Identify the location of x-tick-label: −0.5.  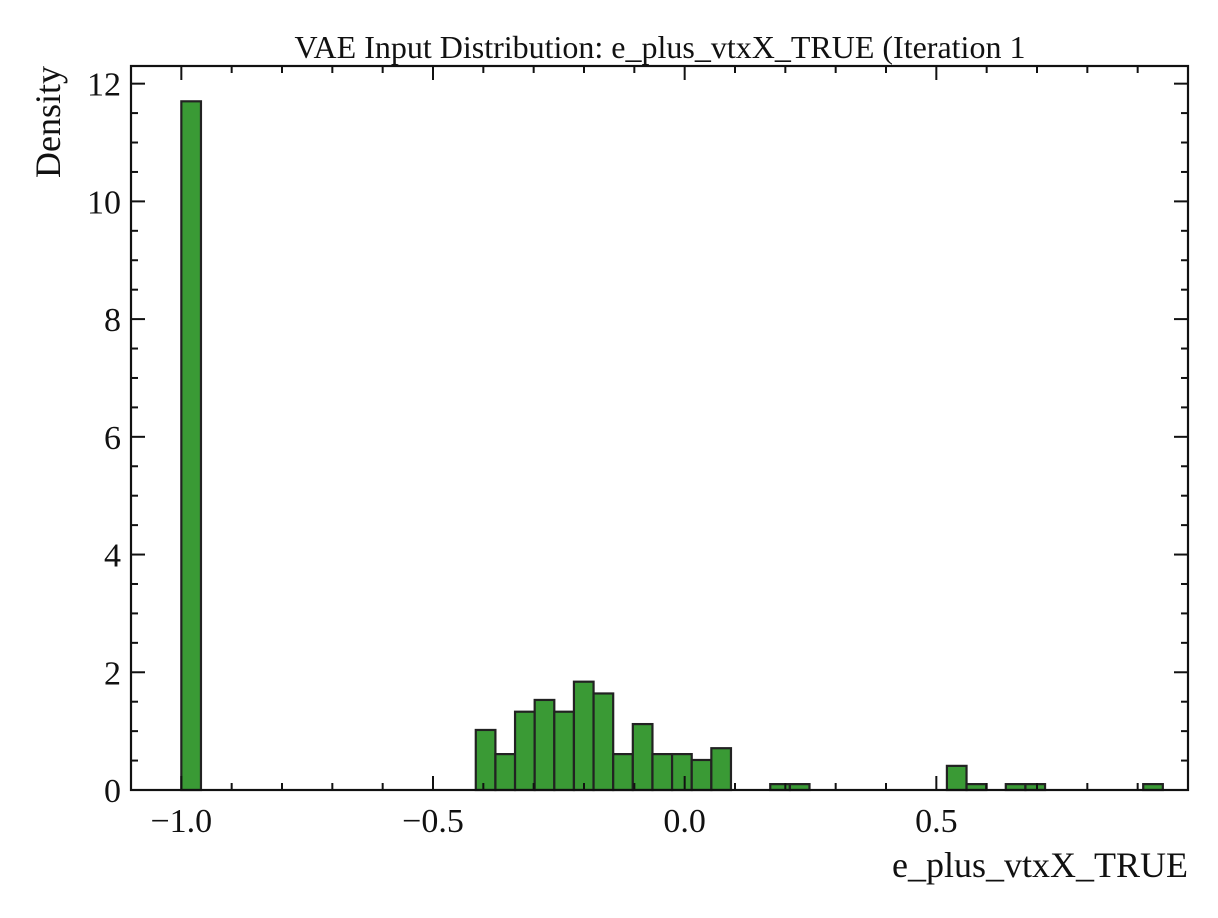
(433, 821).